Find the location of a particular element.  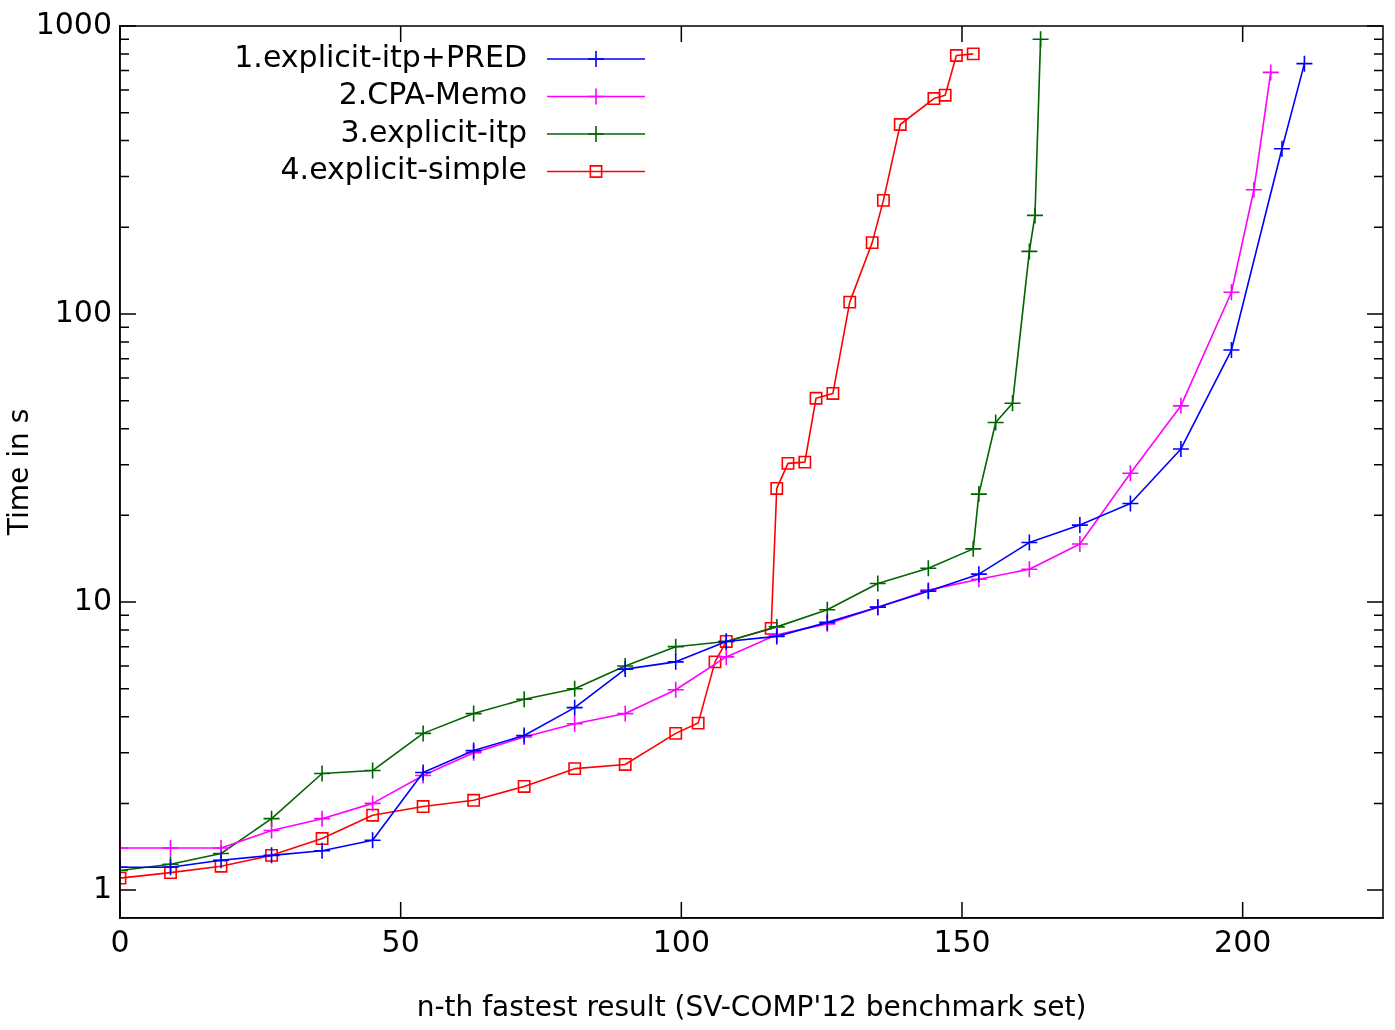

legend-label: 3.explicit-itp is located at coordinates (433, 131).